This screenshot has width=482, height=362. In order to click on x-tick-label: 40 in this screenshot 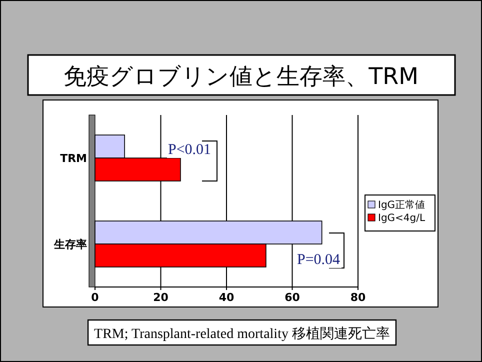, I will do `click(226, 297)`.